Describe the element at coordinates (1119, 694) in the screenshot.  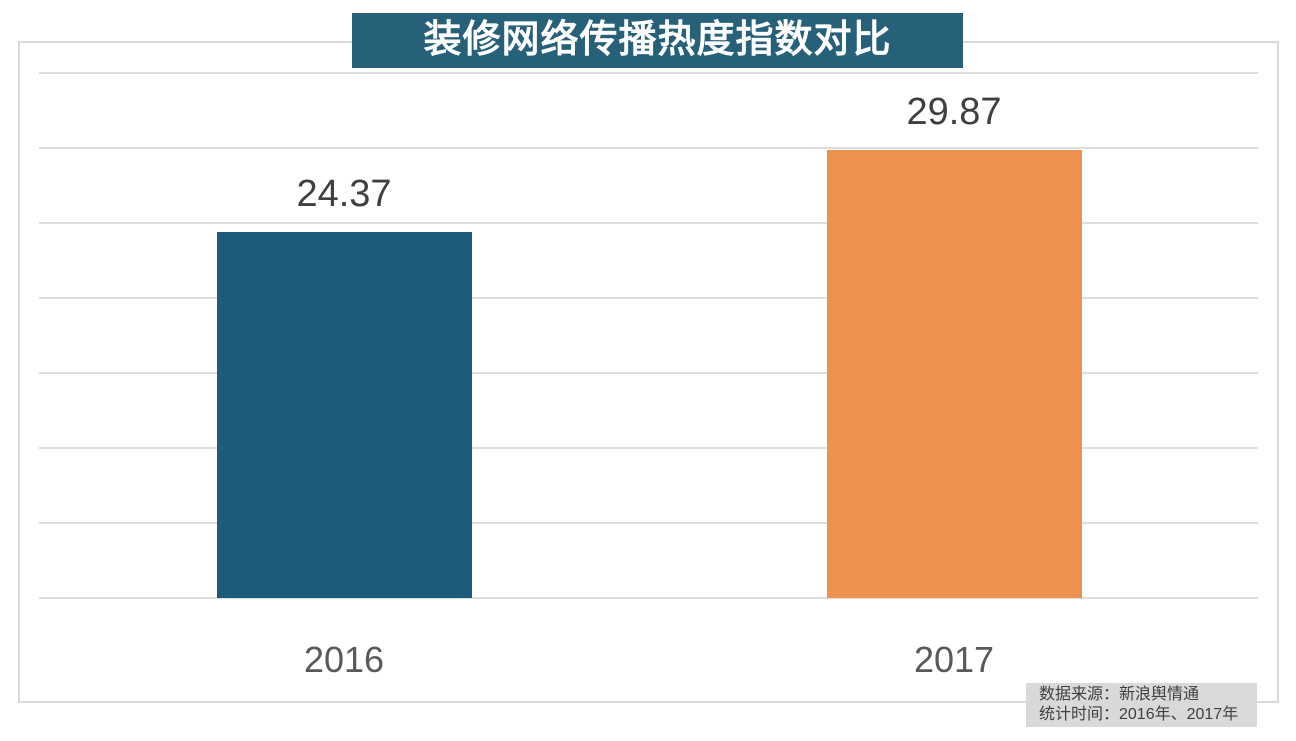
I see `source-line-datasource: 数据来源：新浪舆情通` at that location.